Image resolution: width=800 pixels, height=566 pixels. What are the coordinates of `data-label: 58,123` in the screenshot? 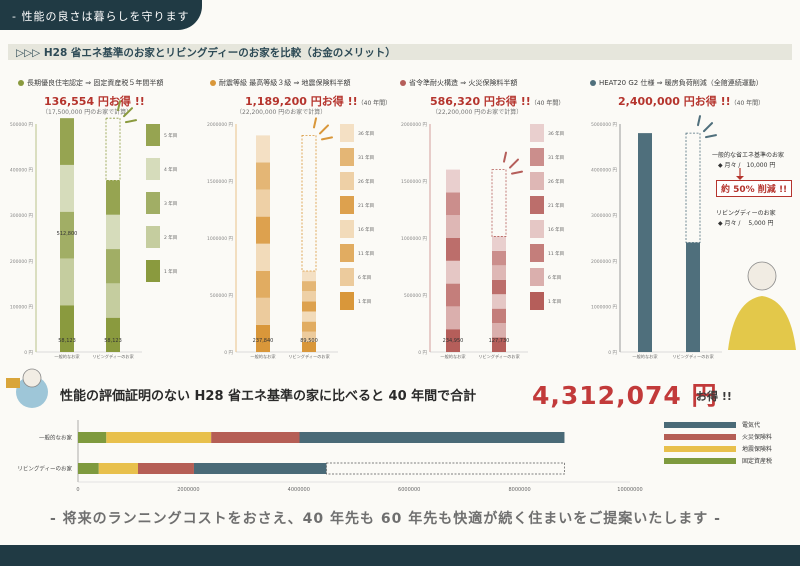 It's located at (113, 341).